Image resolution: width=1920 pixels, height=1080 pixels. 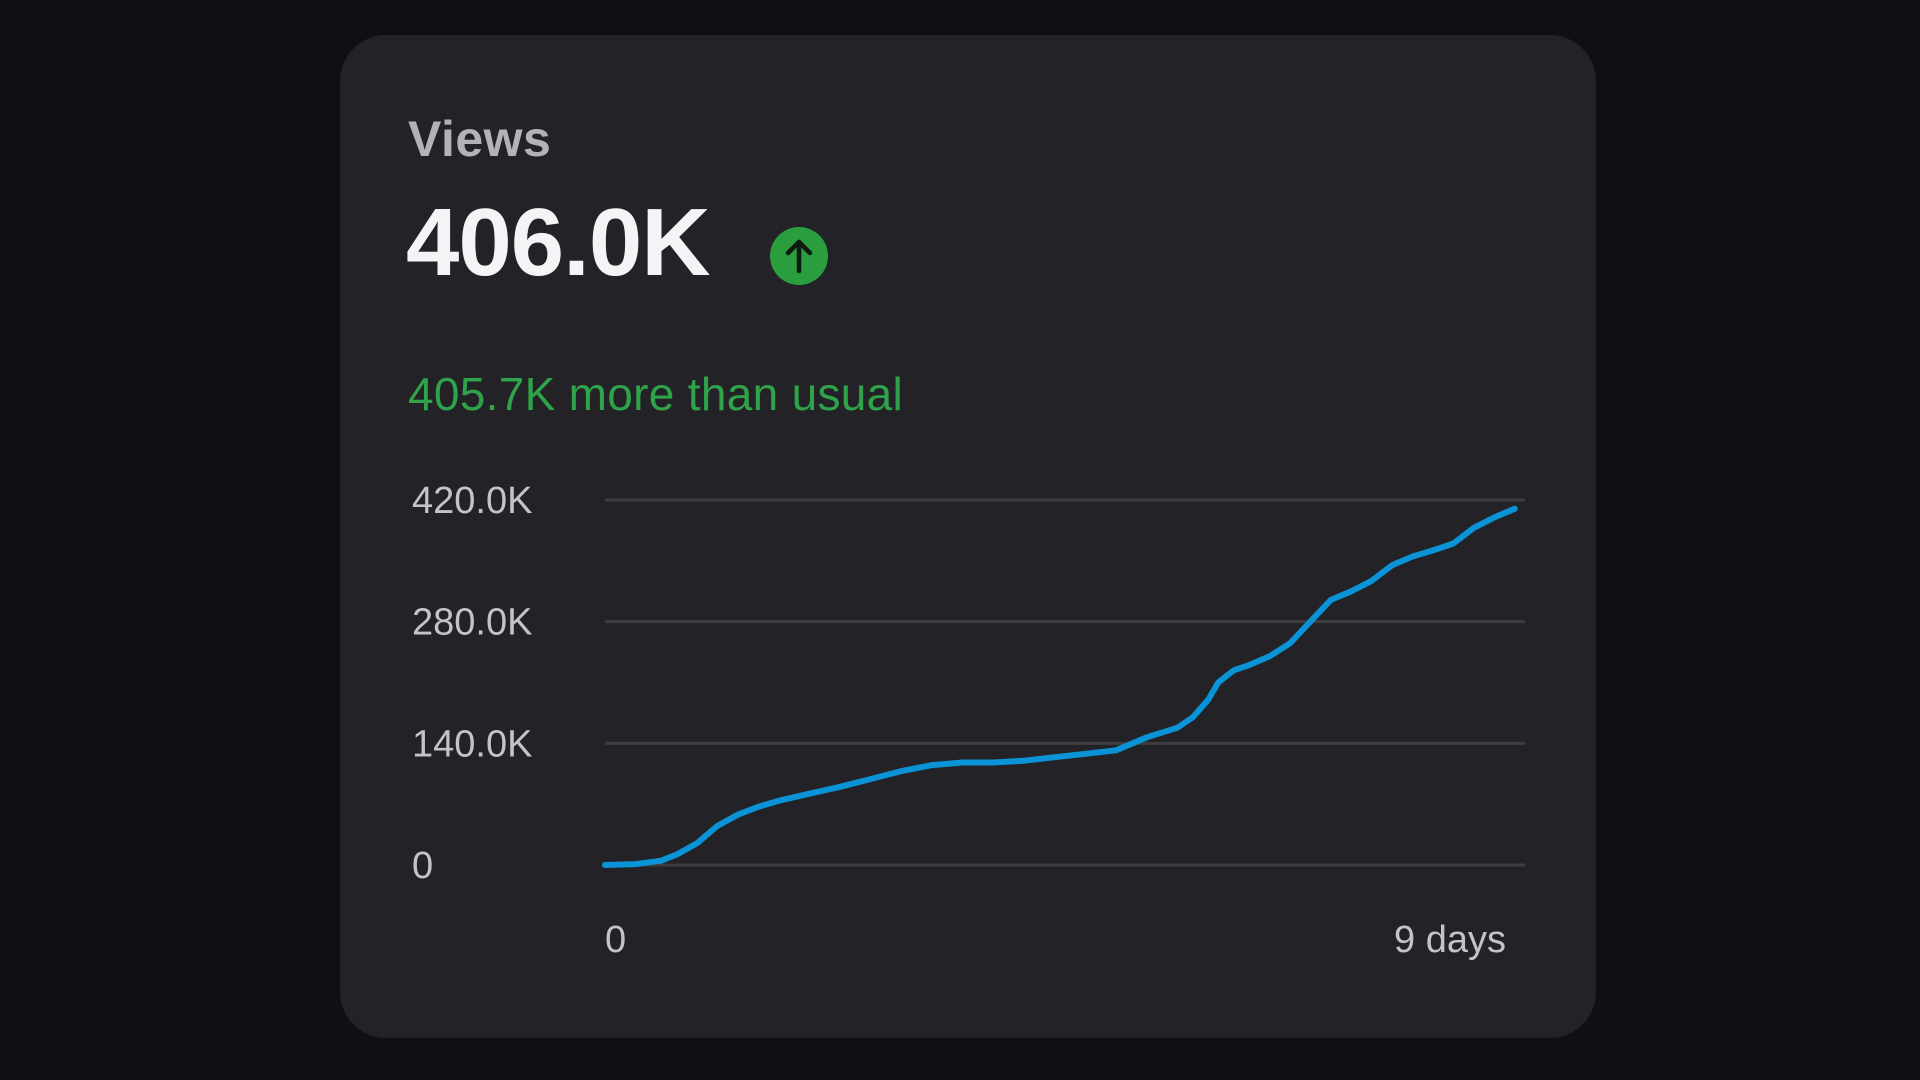 What do you see at coordinates (558, 242) in the screenshot?
I see `views-total-value: 406.0K` at bounding box center [558, 242].